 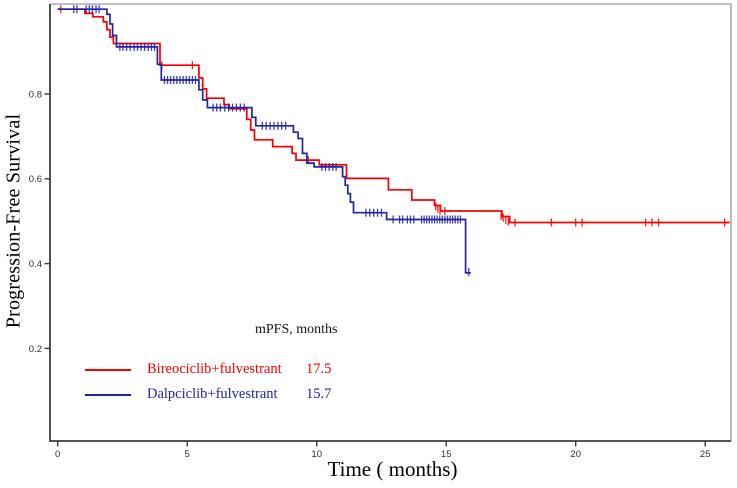 I want to click on y-tick-label: 0.2, so click(x=35, y=349).